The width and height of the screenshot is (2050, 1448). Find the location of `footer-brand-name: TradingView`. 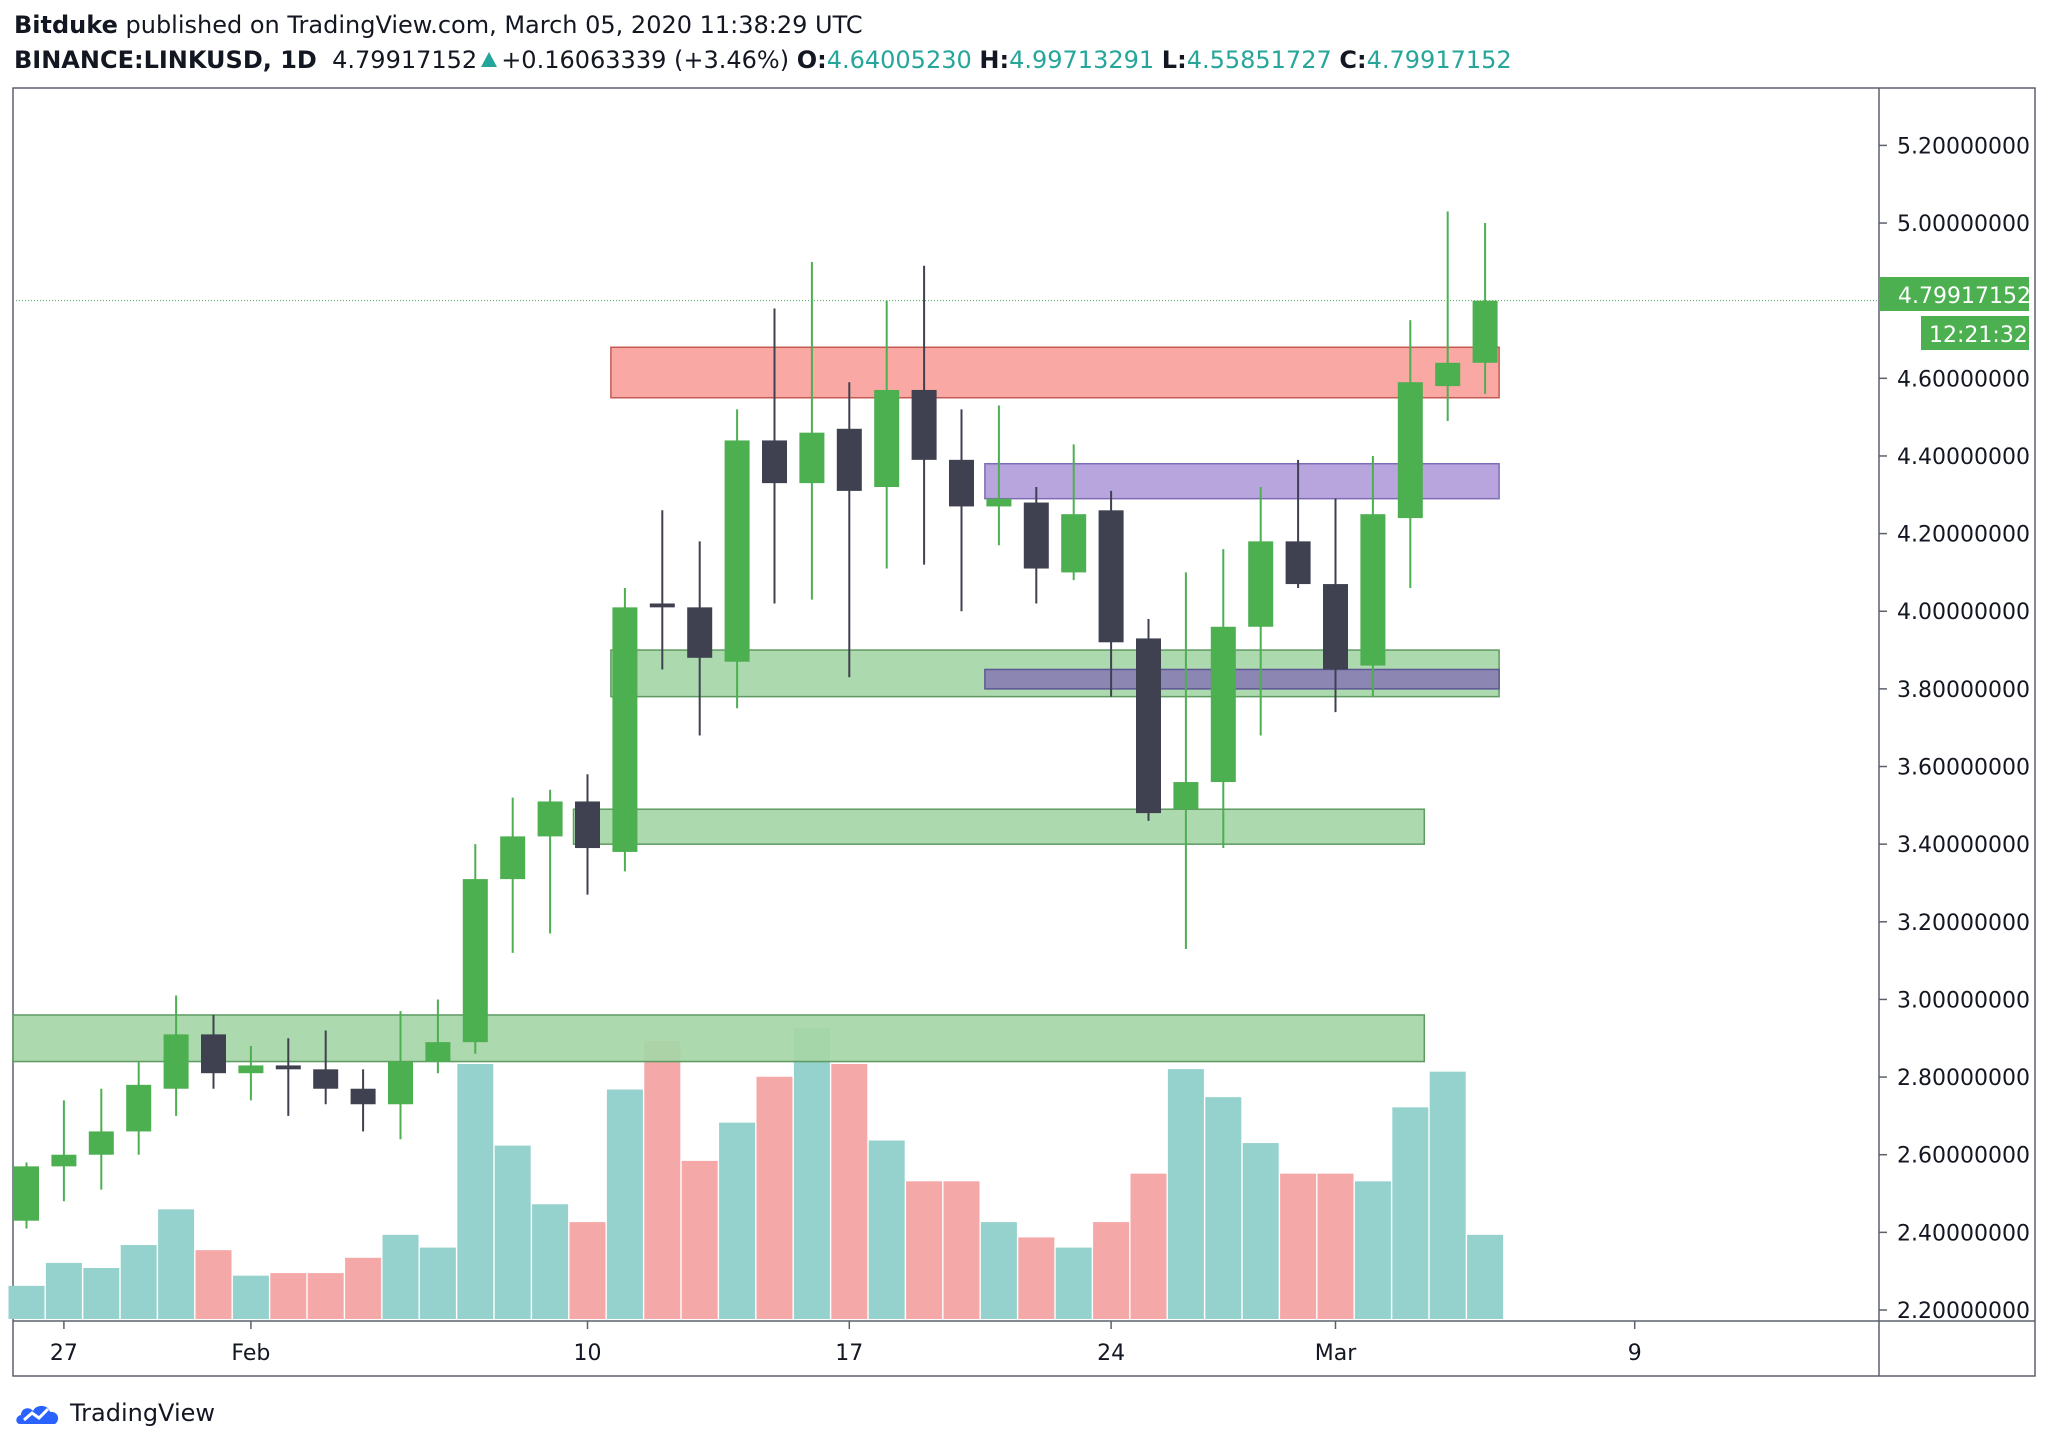

footer-brand-name: TradingView is located at coordinates (143, 1413).